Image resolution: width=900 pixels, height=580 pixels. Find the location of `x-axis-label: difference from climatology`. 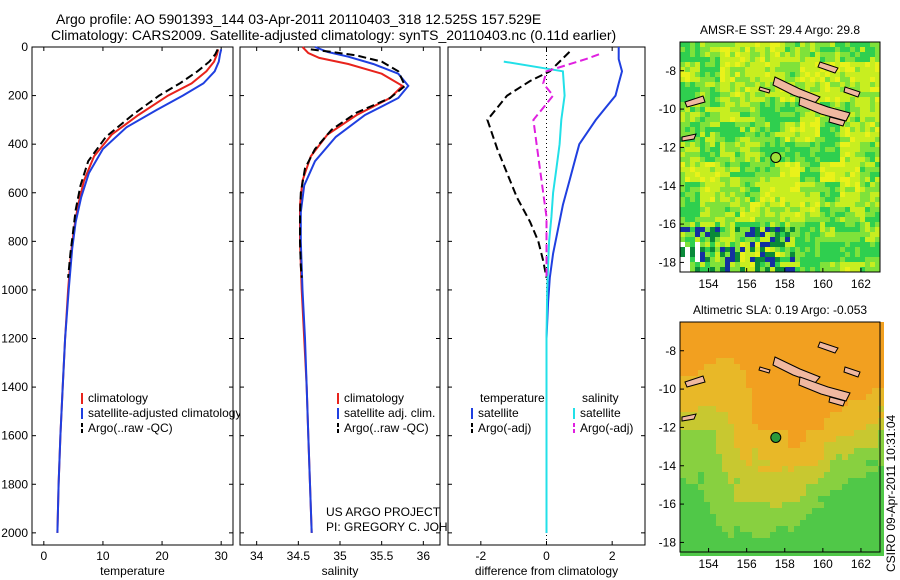

x-axis-label: difference from climatology is located at coordinates (546, 571).